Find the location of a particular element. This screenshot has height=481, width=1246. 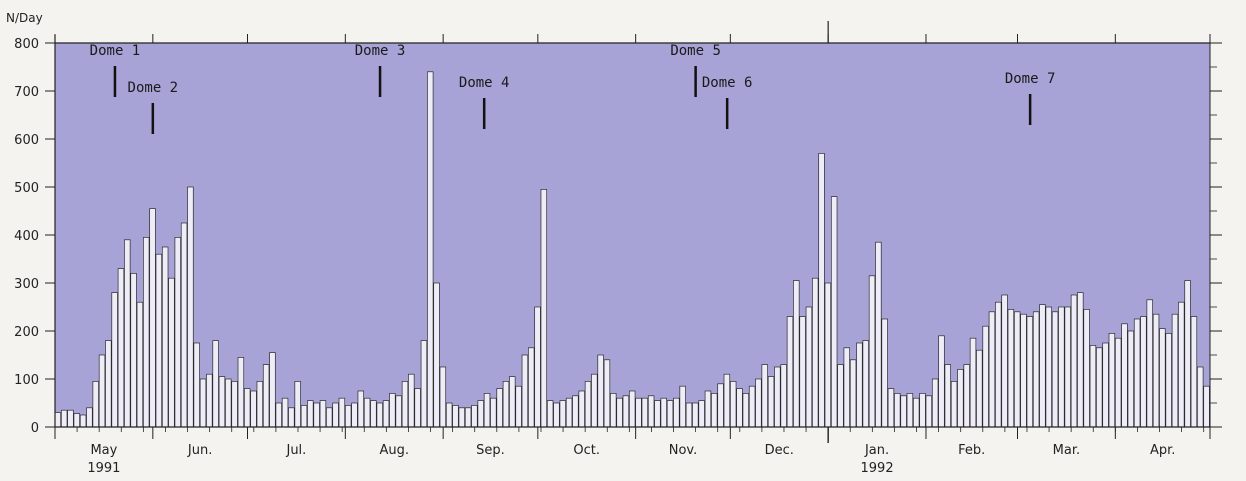

dome-label: Dome 7 is located at coordinates (1030, 79).